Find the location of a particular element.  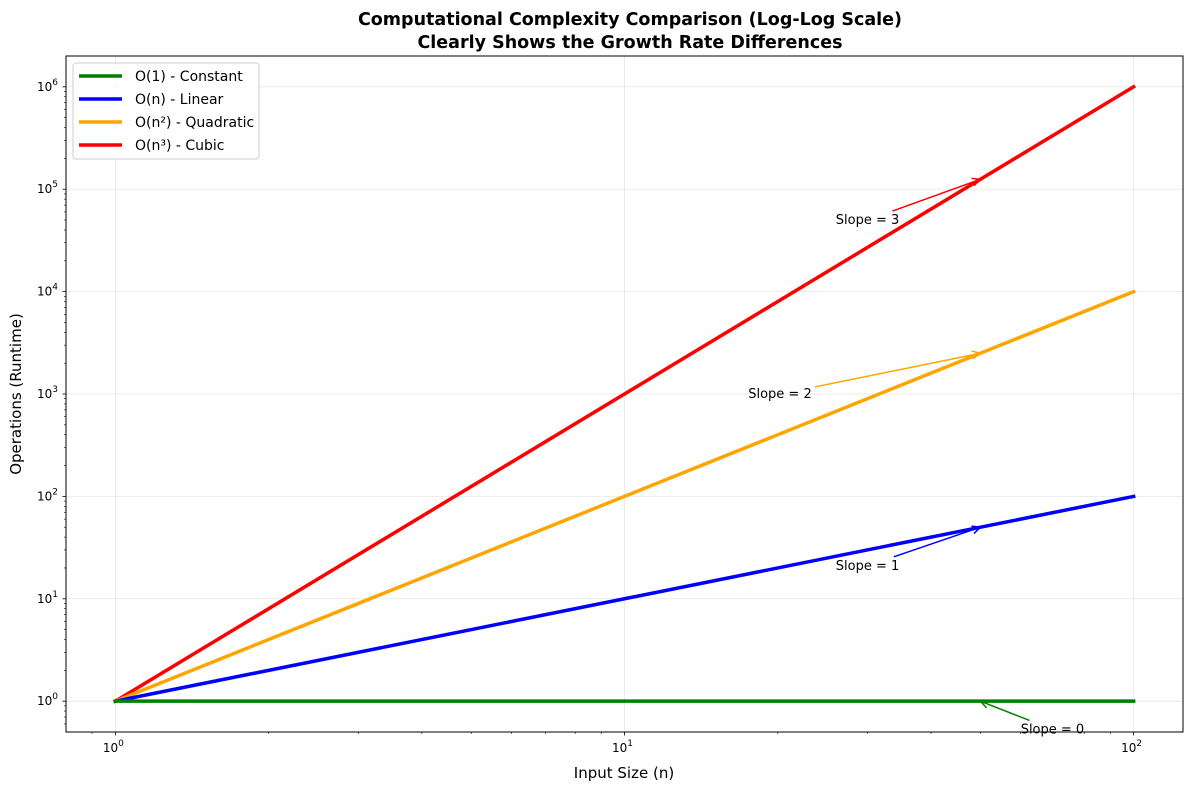

y-tick-label: 10⁶ is located at coordinates (47, 86).